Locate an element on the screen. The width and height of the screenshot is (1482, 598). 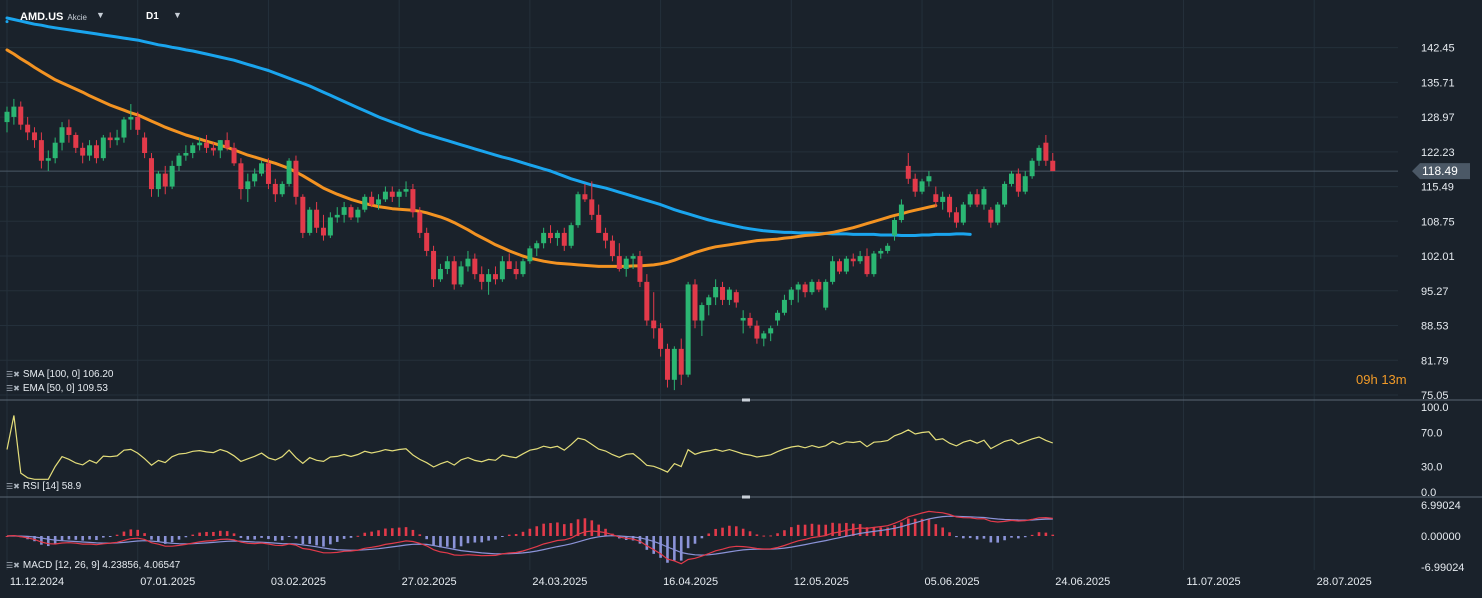
timeframe-dropdown-icon: ▼ is located at coordinates (177, 15).